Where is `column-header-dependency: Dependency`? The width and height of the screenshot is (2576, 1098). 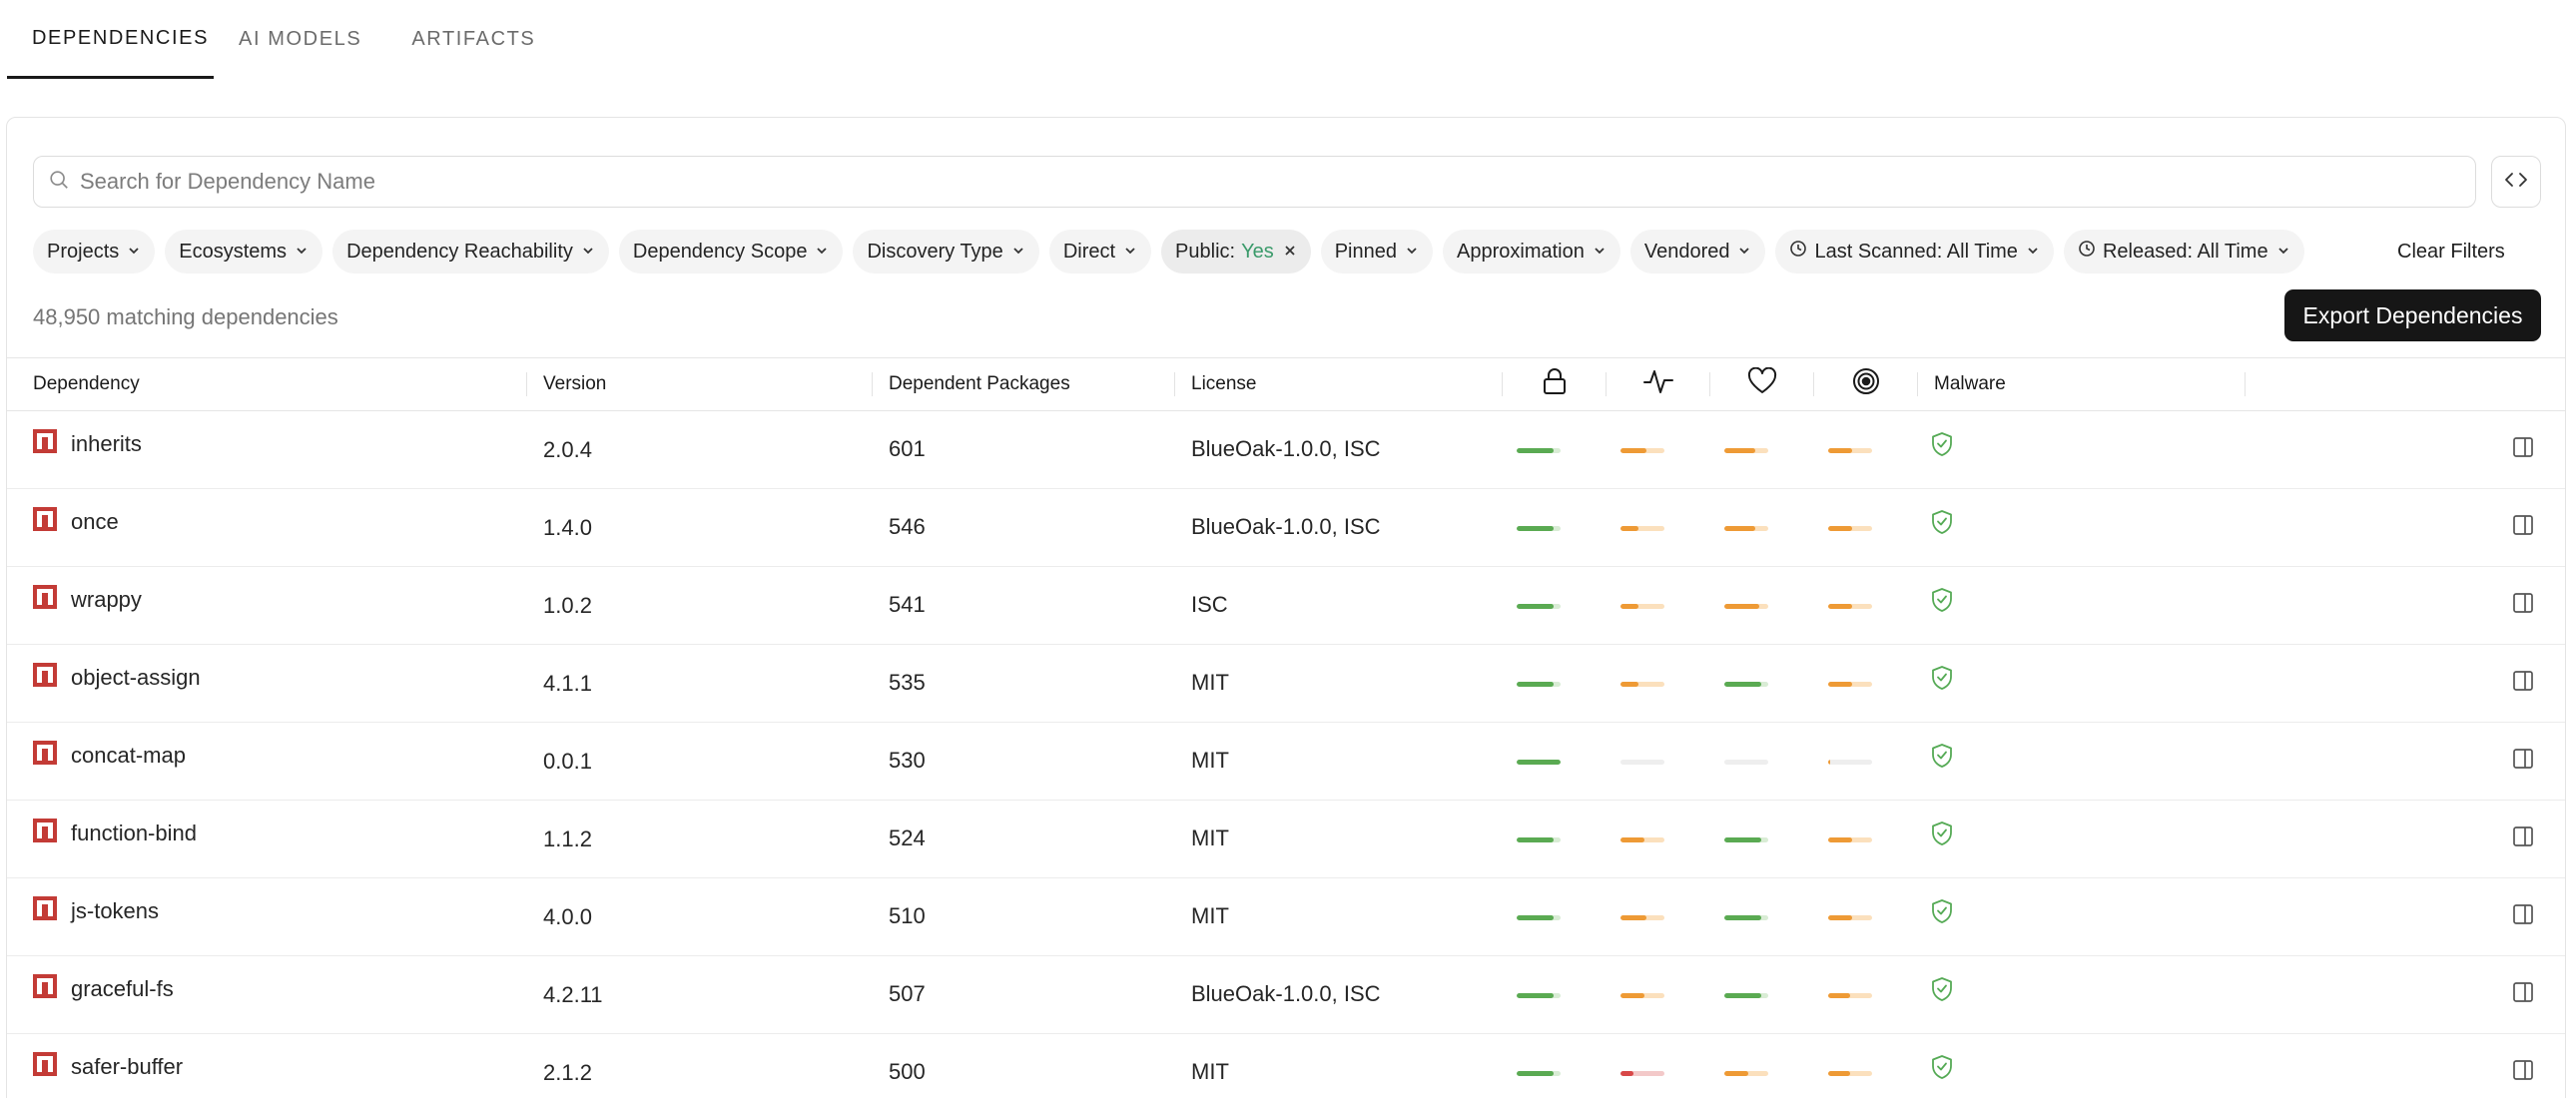
column-header-dependency: Dependency is located at coordinates (267, 384).